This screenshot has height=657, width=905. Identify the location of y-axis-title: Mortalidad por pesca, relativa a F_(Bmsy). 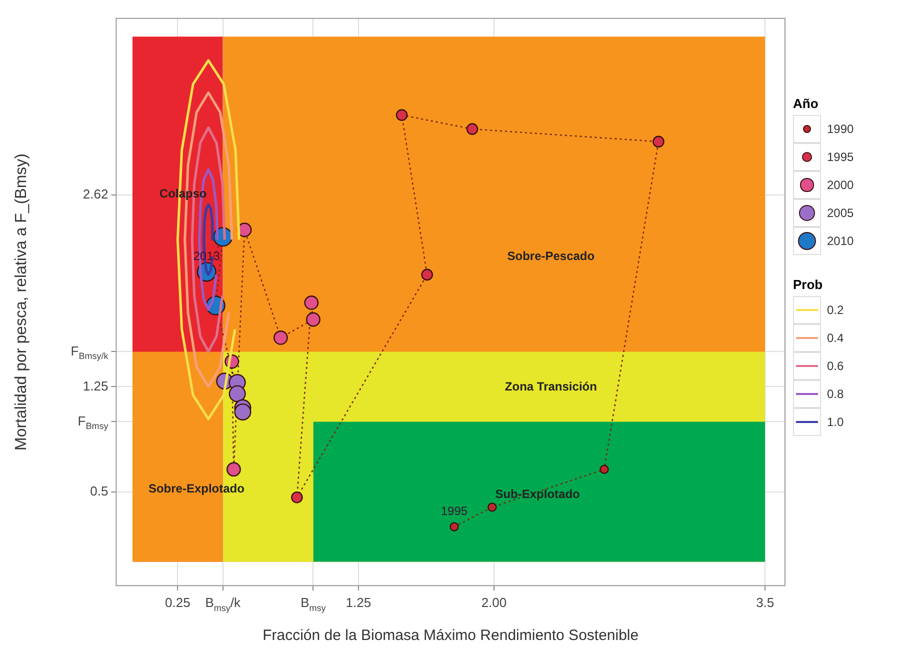
(21, 302).